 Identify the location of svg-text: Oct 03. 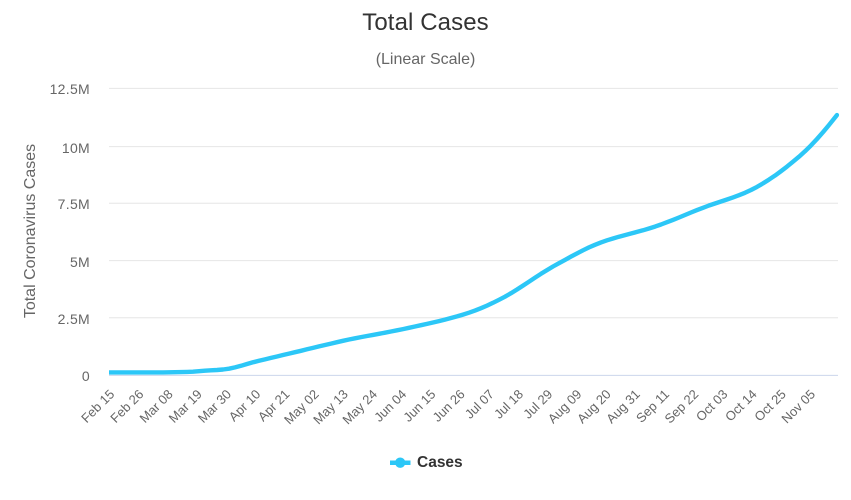
(712, 406).